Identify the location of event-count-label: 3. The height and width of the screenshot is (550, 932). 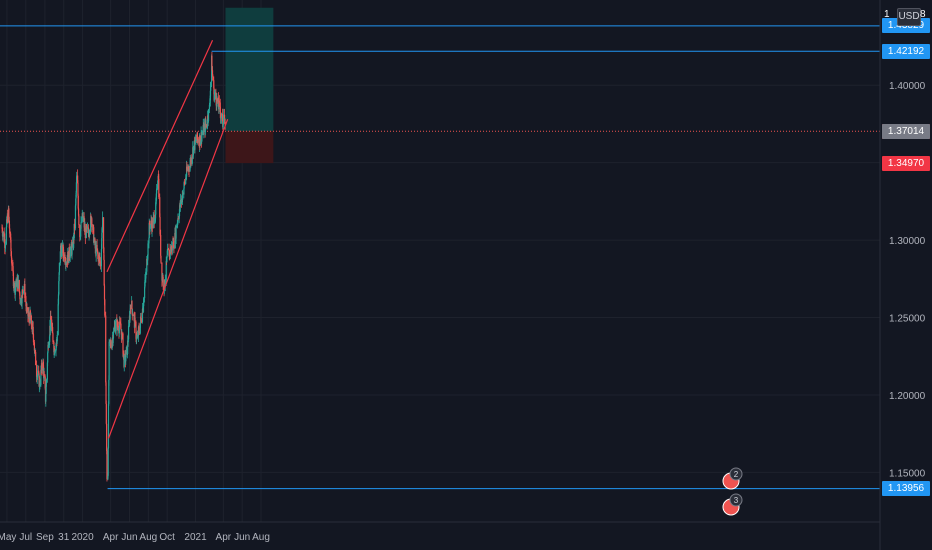
(736, 500).